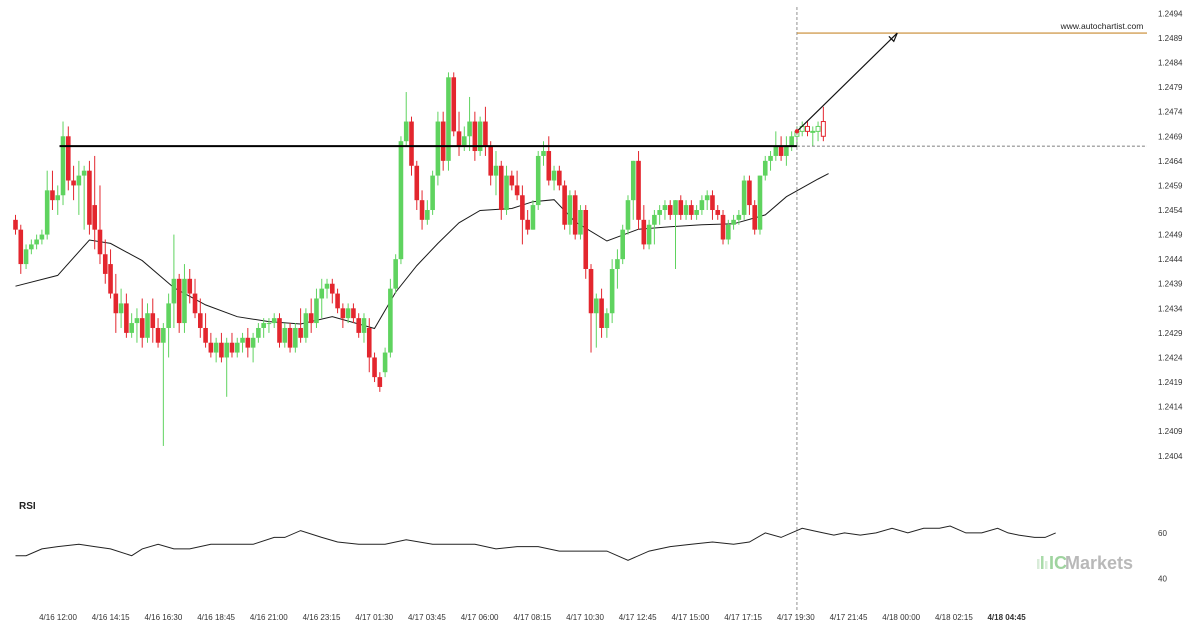 The height and width of the screenshot is (635, 1200). Describe the element at coordinates (1170, 235) in the screenshot. I see `price-tick-label: 1.2449` at that location.